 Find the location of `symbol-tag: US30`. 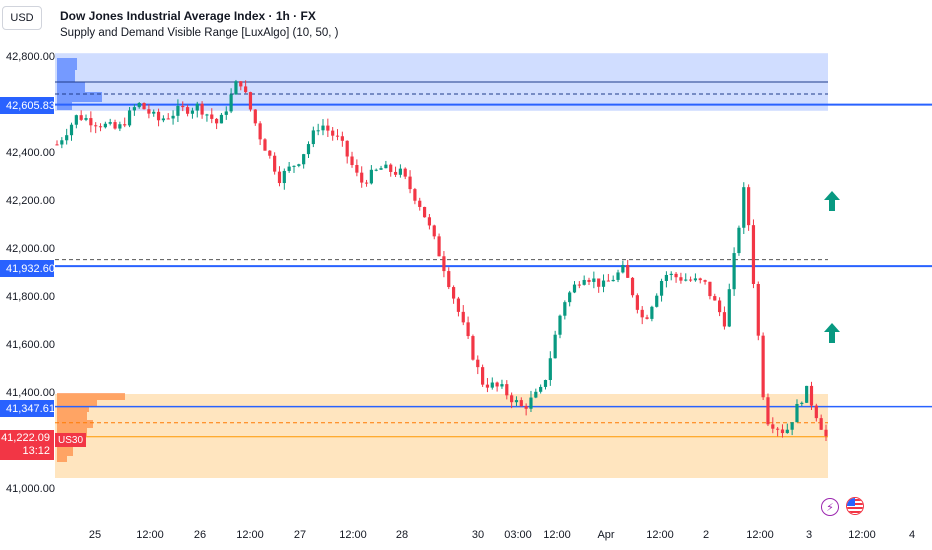

symbol-tag: US30 is located at coordinates (71, 440).